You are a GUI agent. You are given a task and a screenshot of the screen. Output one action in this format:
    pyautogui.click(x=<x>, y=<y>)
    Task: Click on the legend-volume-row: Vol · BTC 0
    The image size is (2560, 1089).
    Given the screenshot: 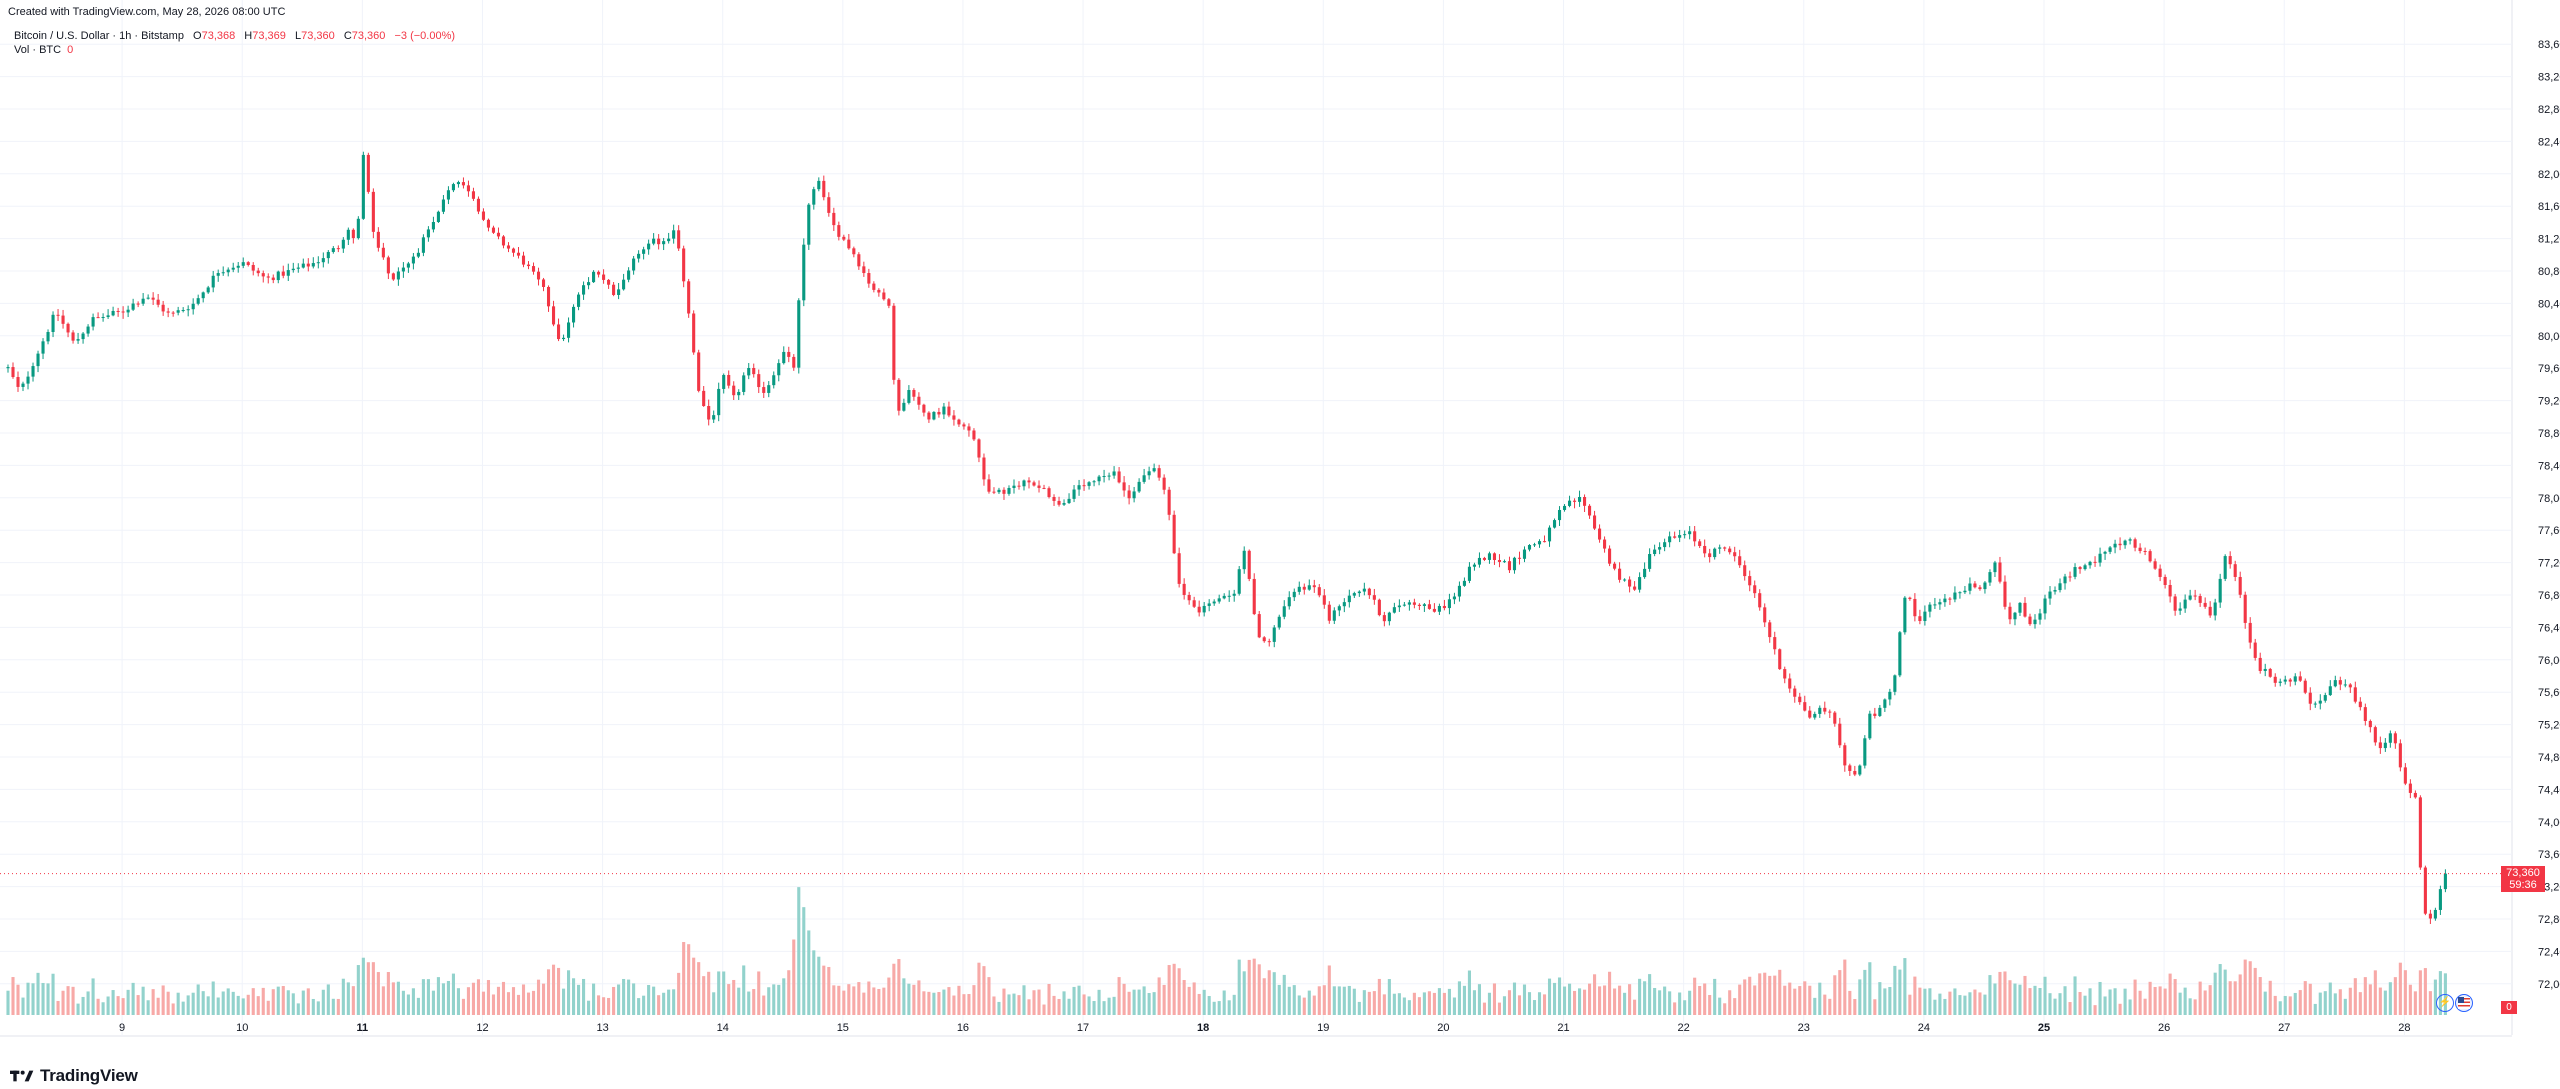 What is the action you would take?
    pyautogui.click(x=234, y=50)
    